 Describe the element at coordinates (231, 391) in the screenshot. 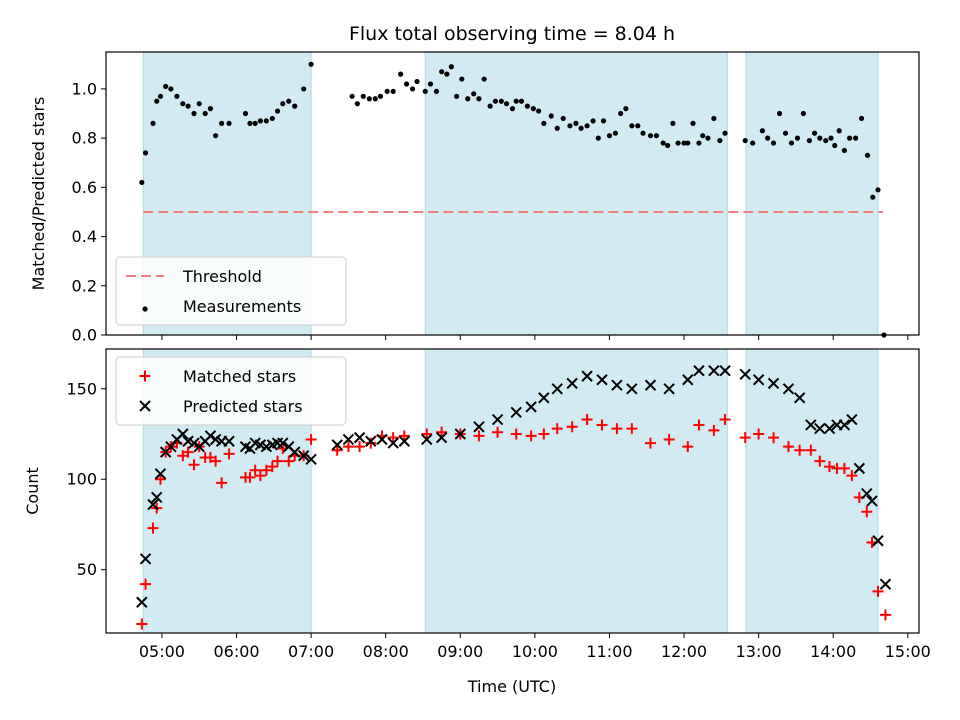

I see `count-legend: Matched stars Predicted stars` at that location.